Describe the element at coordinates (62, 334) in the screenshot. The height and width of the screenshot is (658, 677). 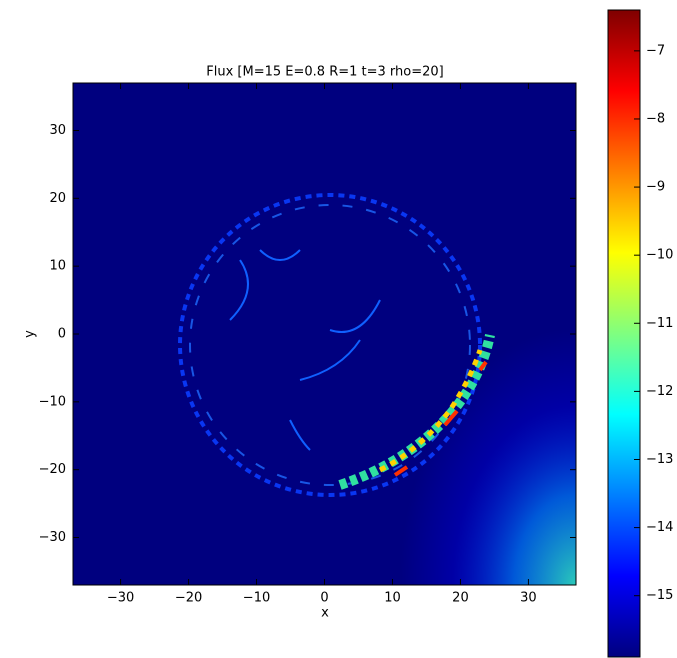
I see `y-tick-label: 0` at that location.